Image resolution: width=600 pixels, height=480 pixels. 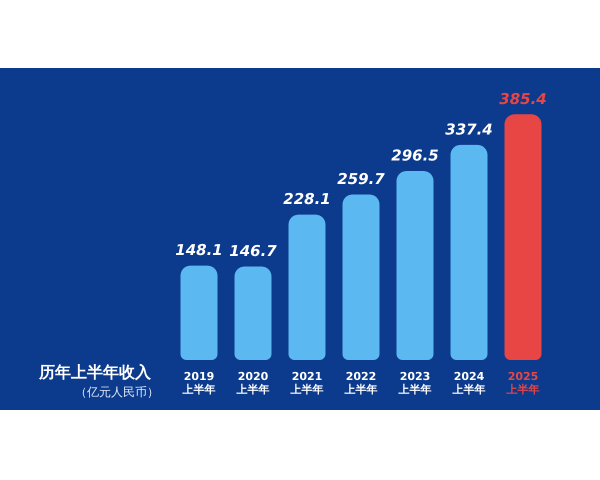 What do you see at coordinates (469, 129) in the screenshot?
I see `data-label: 337.4` at bounding box center [469, 129].